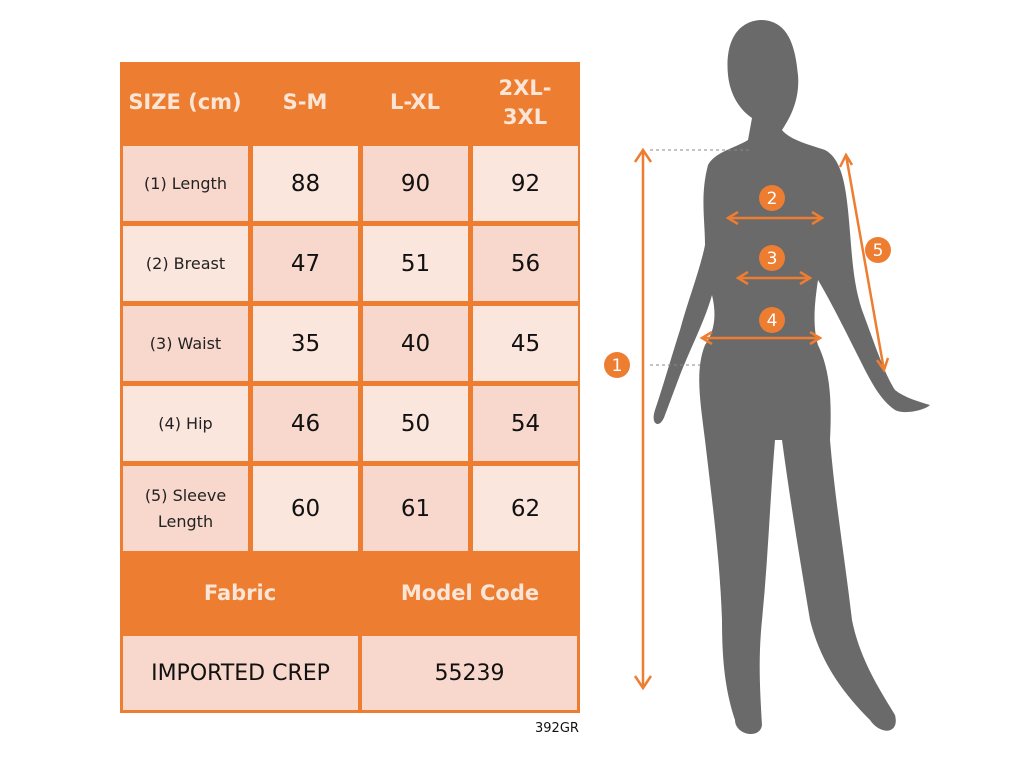  I want to click on header-size-l-xl: L-XL, so click(415, 102).